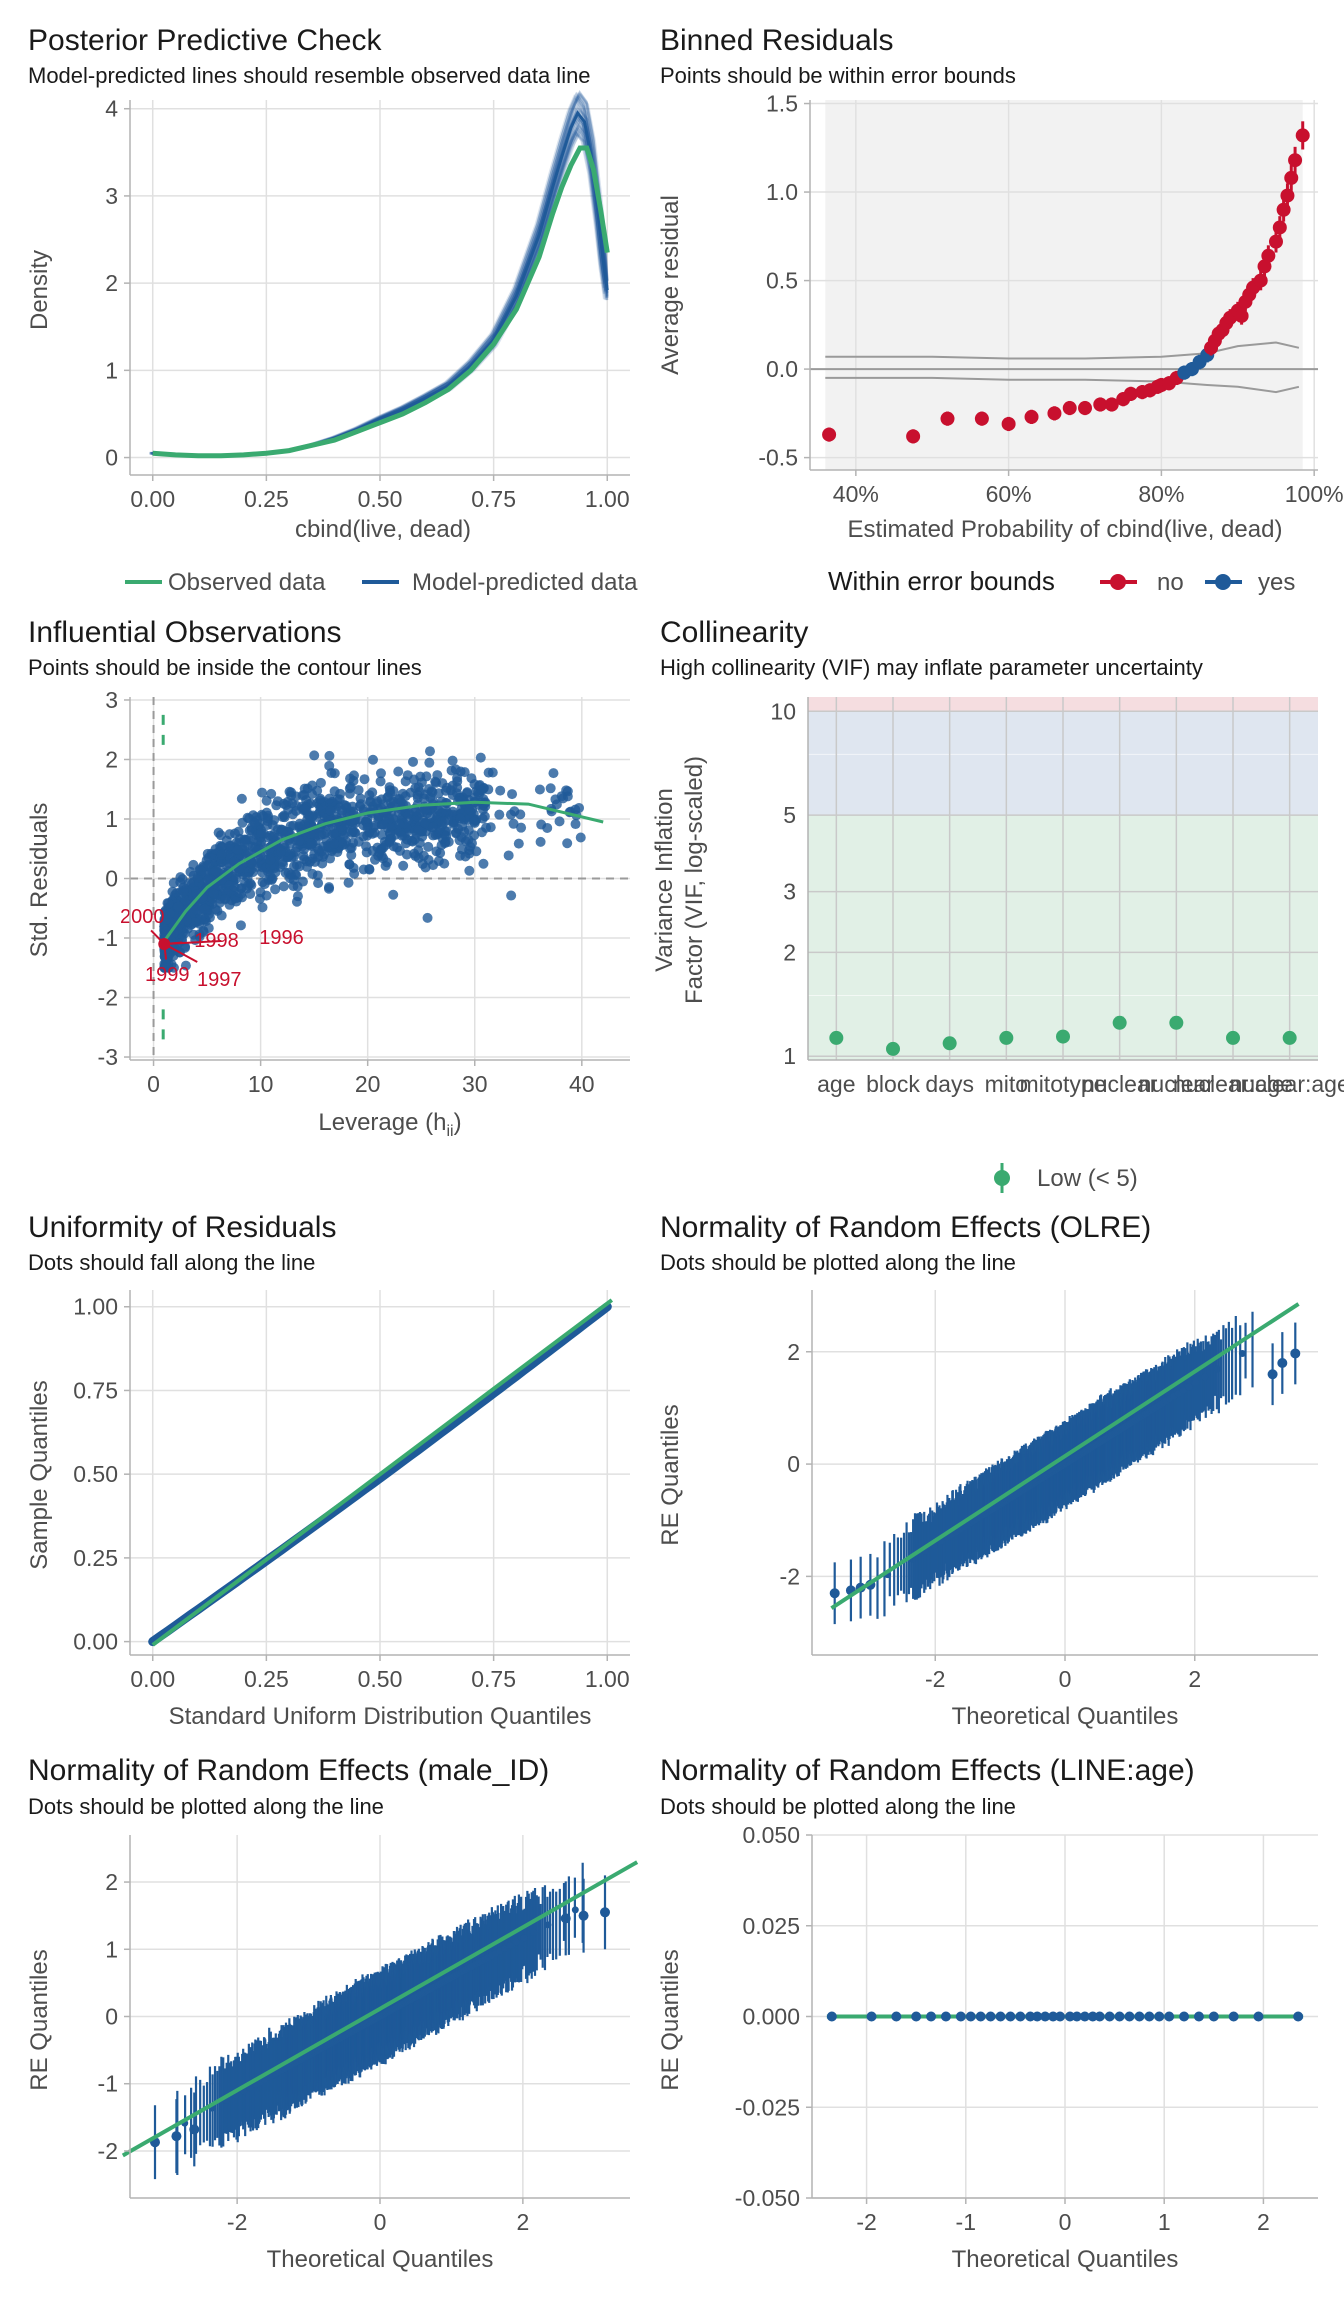 The width and height of the screenshot is (1344, 2304). What do you see at coordinates (1064, 285) in the screenshot?
I see `binned-band` at bounding box center [1064, 285].